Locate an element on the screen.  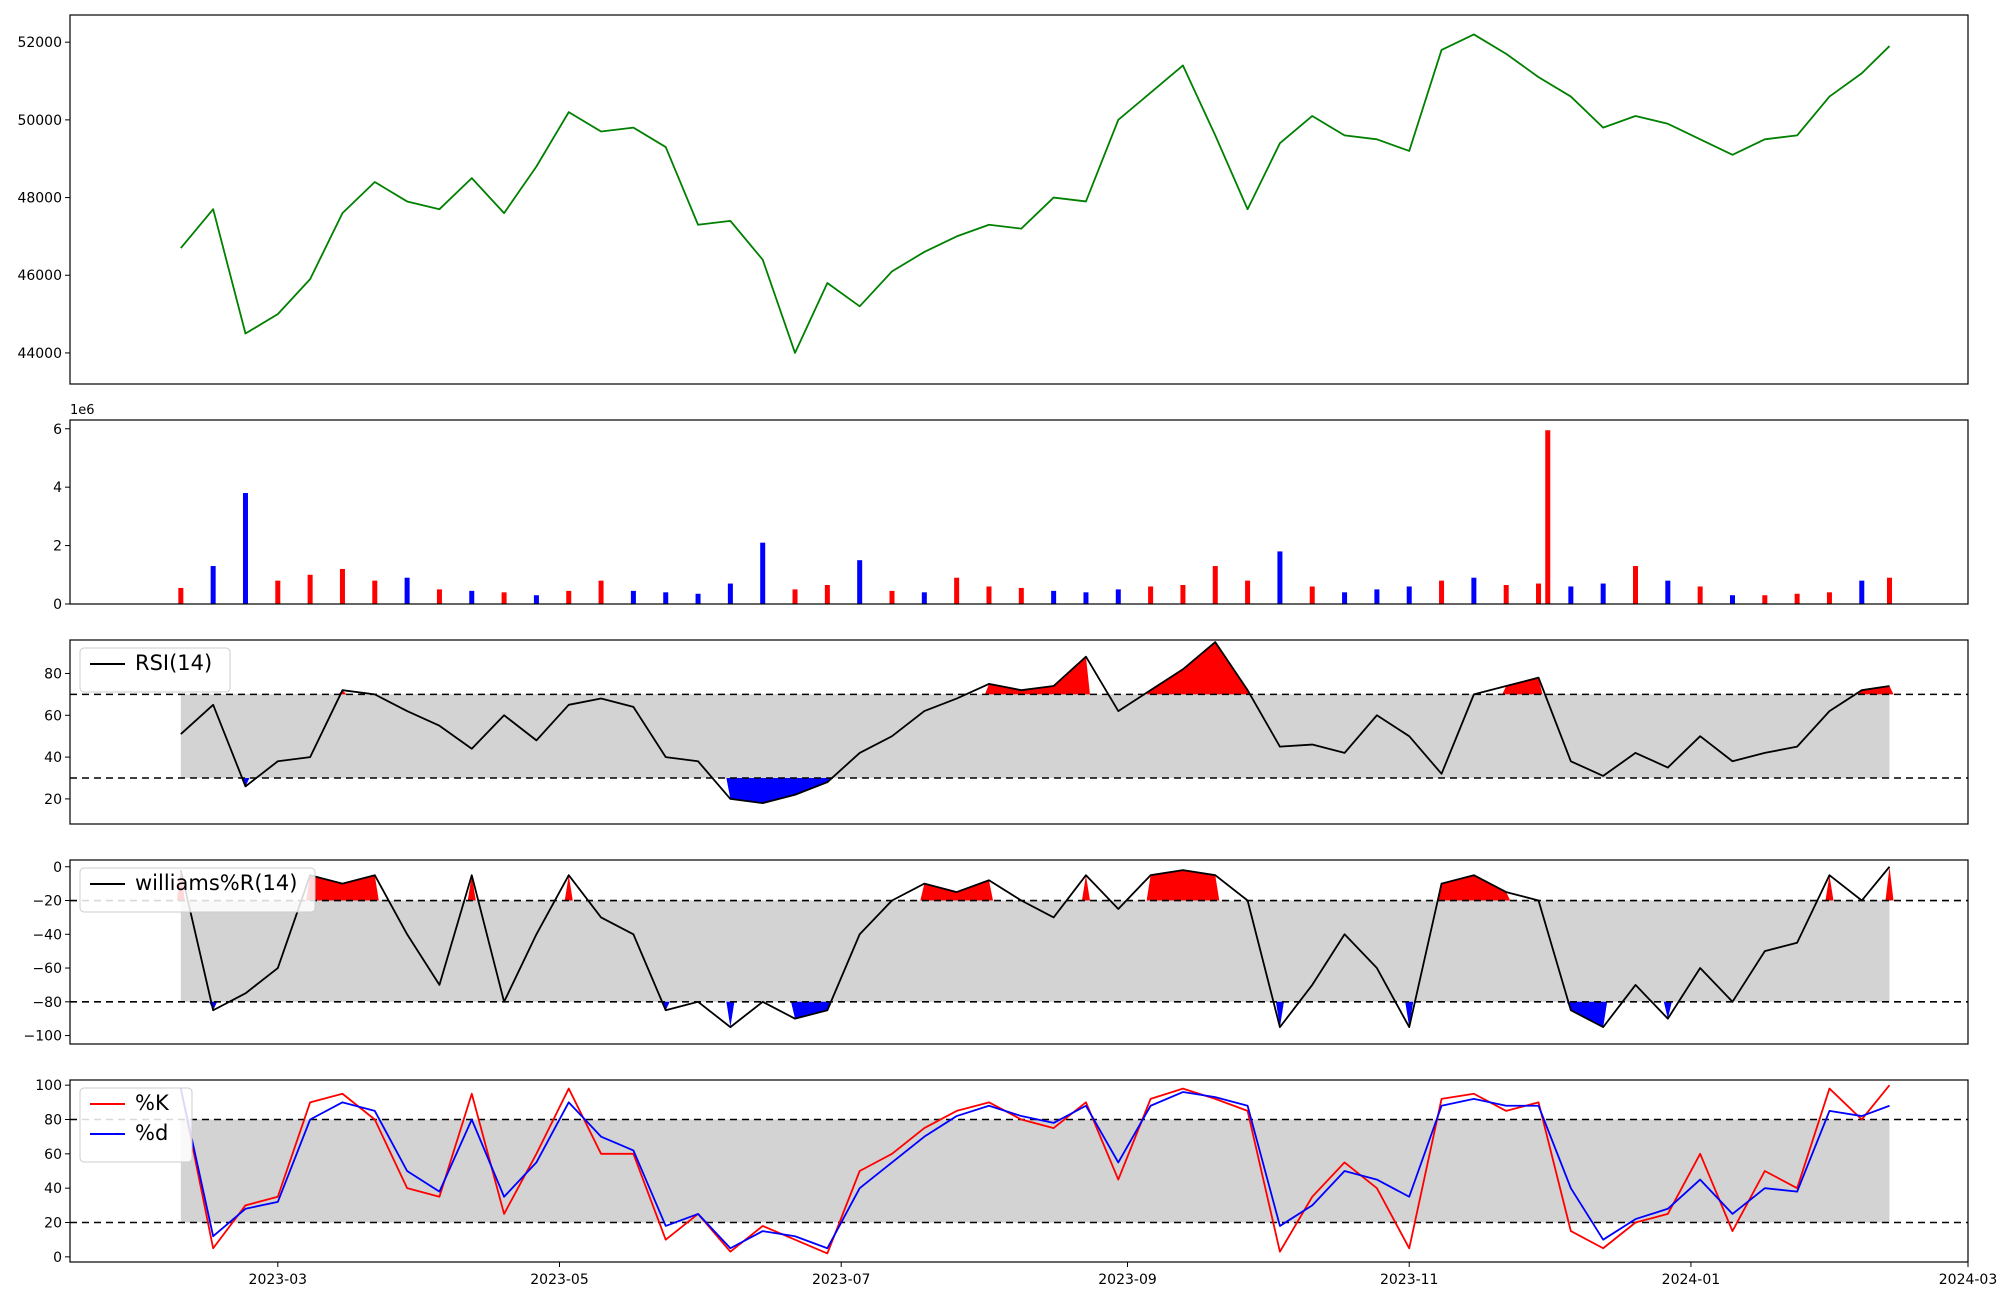
x-tick-label: 2023-11 is located at coordinates (1409, 1280).